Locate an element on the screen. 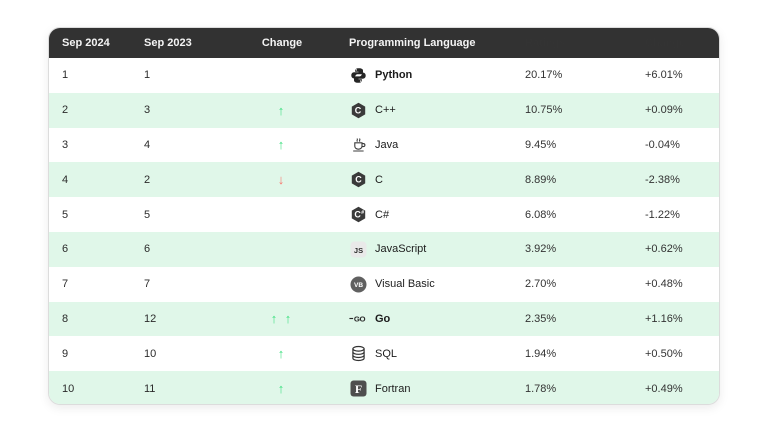 The width and height of the screenshot is (768, 432). language-label: Visual Basic is located at coordinates (405, 284).